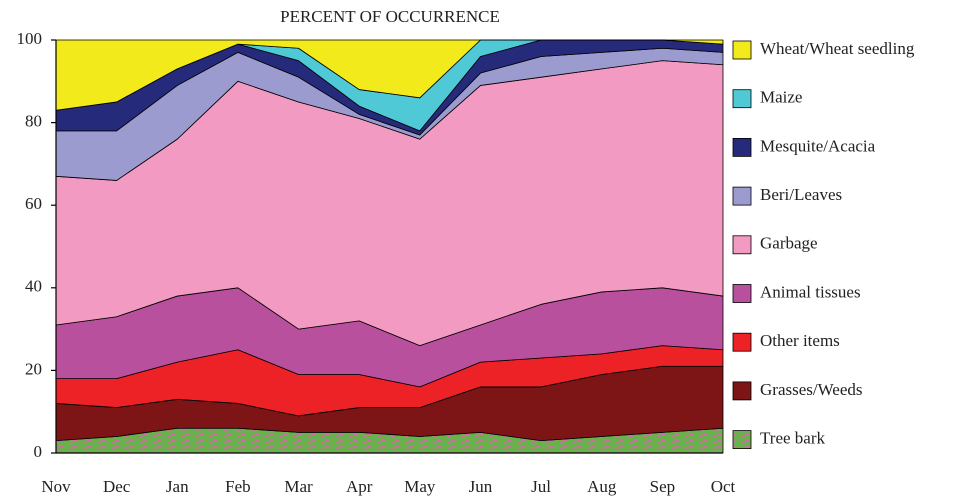  Describe the element at coordinates (789, 243) in the screenshot. I see `legend-label: Garbage` at that location.